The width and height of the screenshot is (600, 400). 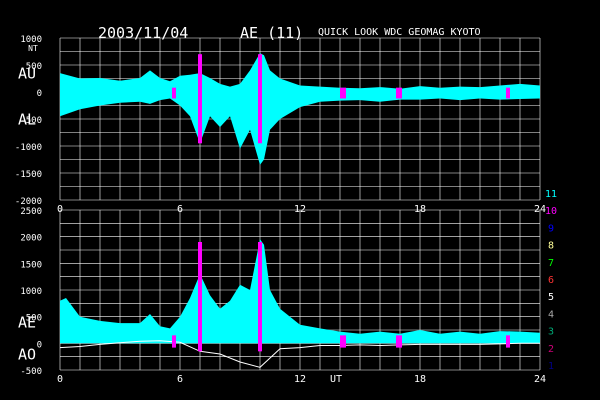 I want to click on legend-entry: 9, so click(x=551, y=228).